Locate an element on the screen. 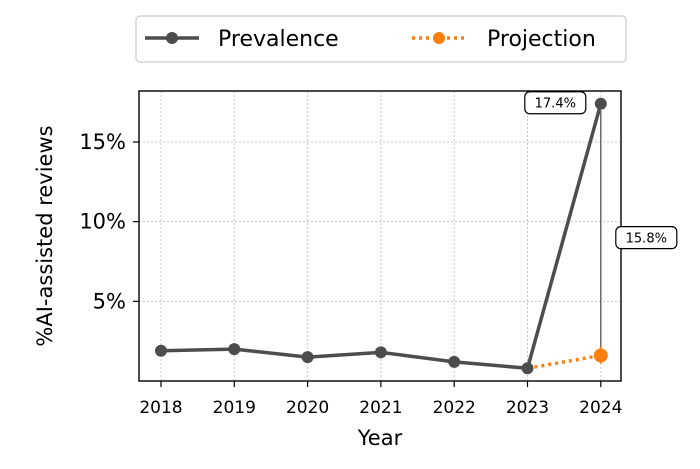 Image resolution: width=700 pixels, height=469 pixels. y-axis: 5% 10% 15% is located at coordinates (109, 221).